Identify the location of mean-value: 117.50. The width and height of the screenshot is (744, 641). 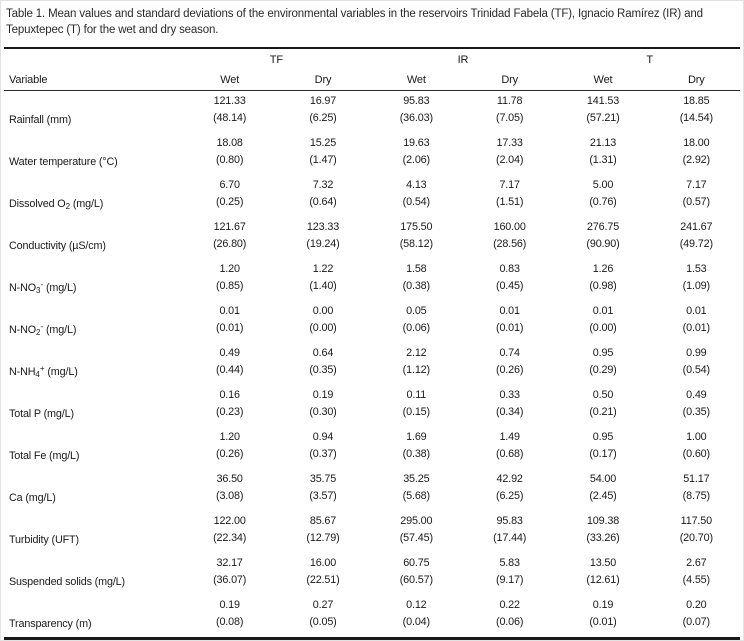
(696, 521).